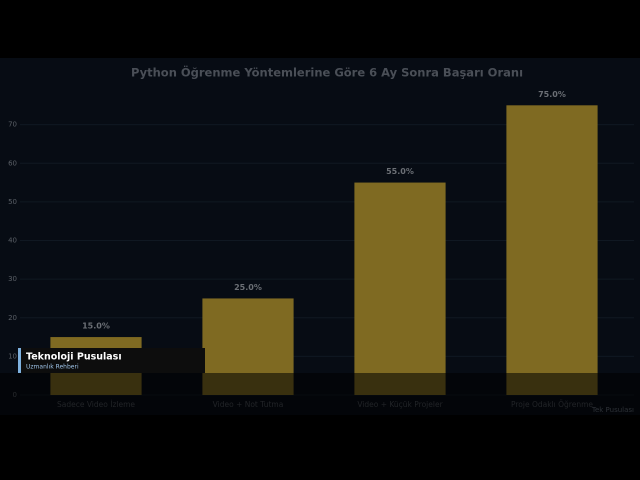 This screenshot has height=480, width=640. I want to click on lower-third-title: Teknoloji Pusulası, so click(74, 357).